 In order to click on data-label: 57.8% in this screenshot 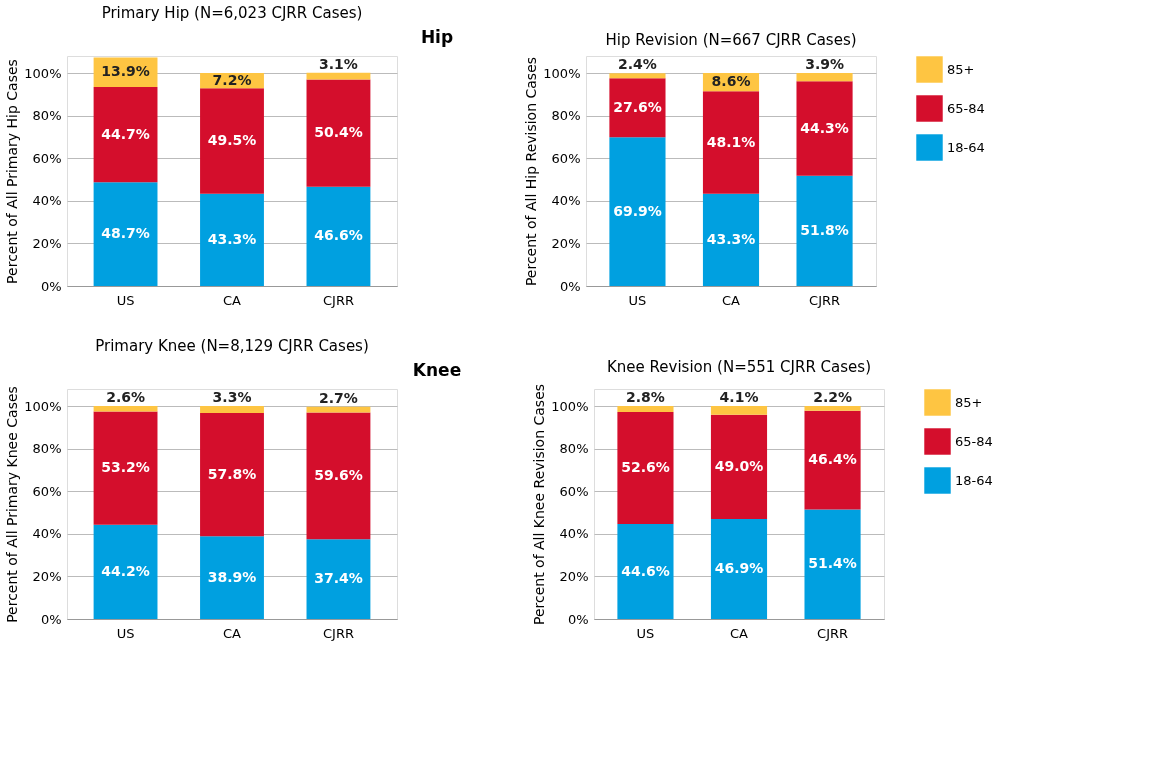, I will do `click(232, 473)`.